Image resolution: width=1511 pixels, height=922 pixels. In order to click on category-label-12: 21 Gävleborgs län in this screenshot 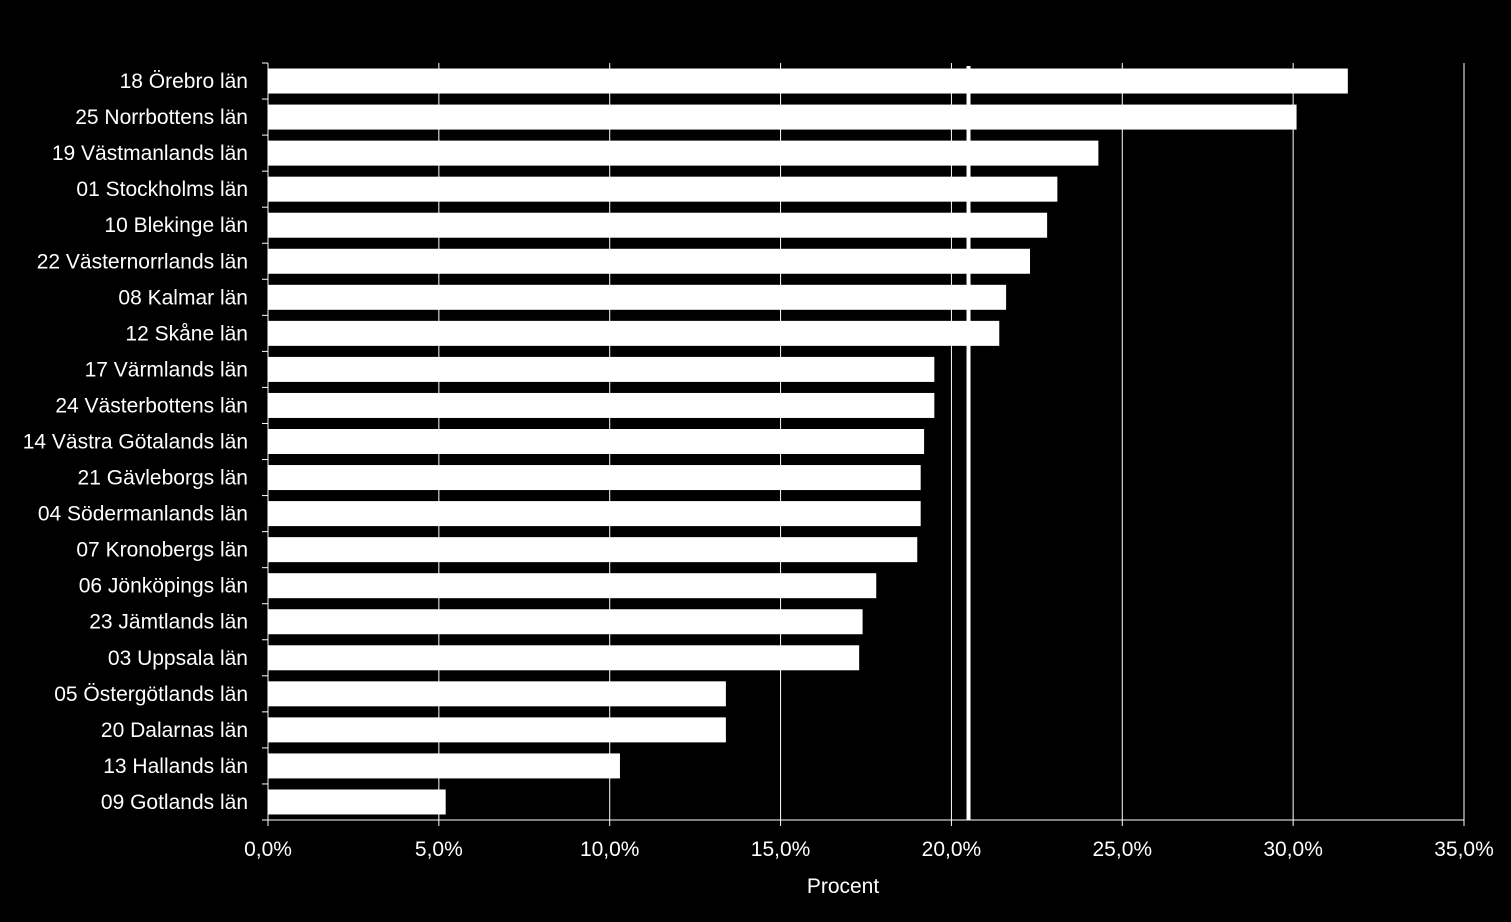, I will do `click(163, 478)`.